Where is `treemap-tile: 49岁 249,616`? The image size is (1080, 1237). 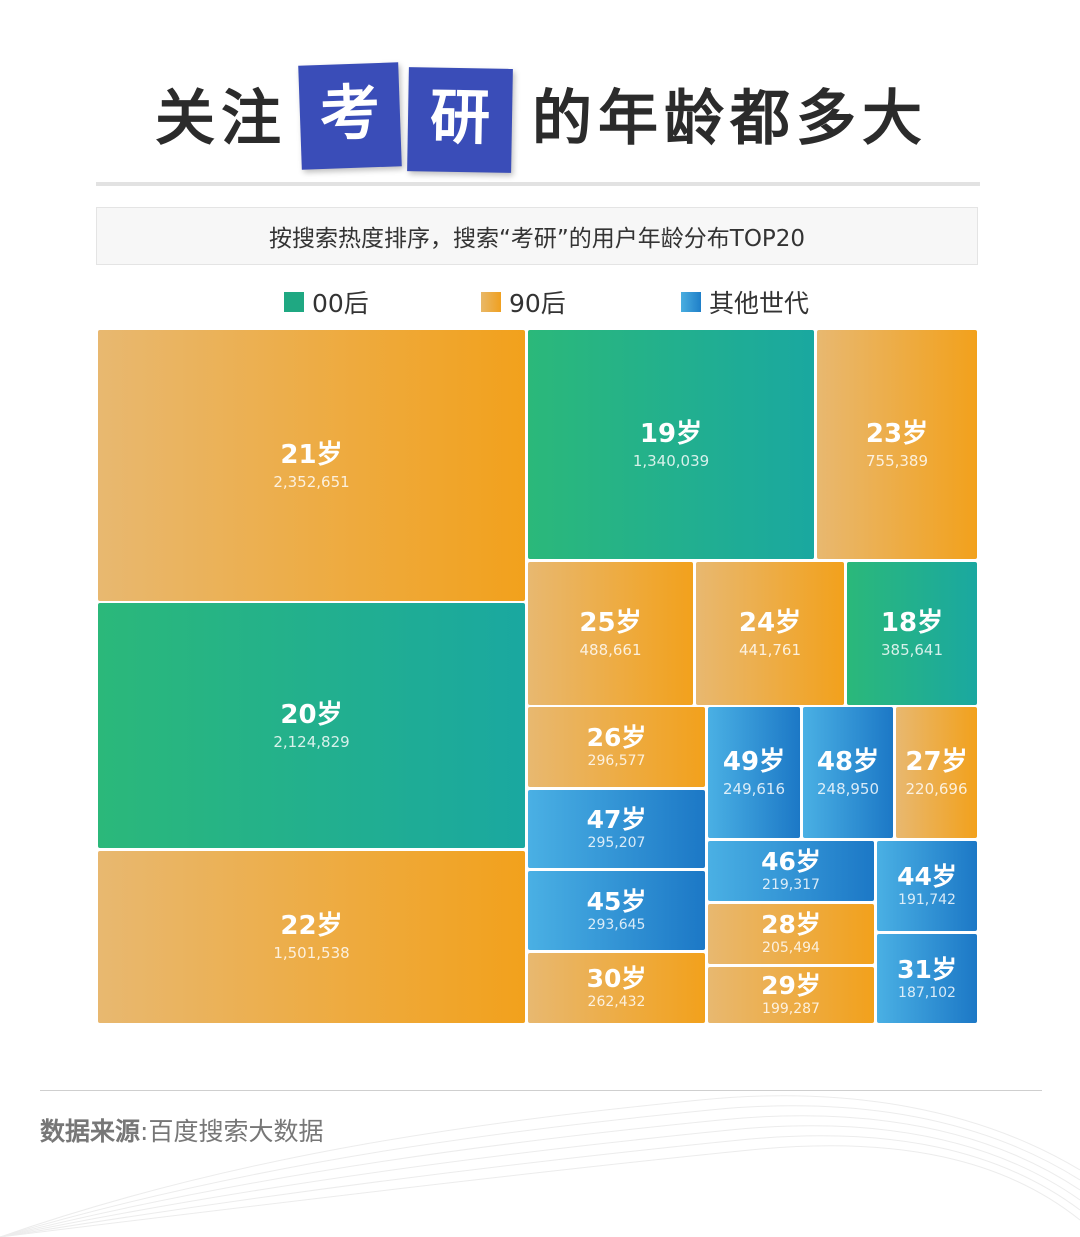 treemap-tile: 49岁 249,616 is located at coordinates (754, 772).